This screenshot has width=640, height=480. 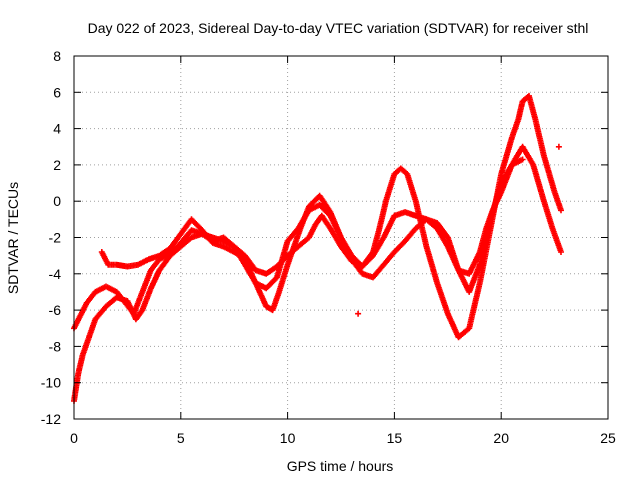 What do you see at coordinates (55, 274) in the screenshot?
I see `y-tick-label: -4` at bounding box center [55, 274].